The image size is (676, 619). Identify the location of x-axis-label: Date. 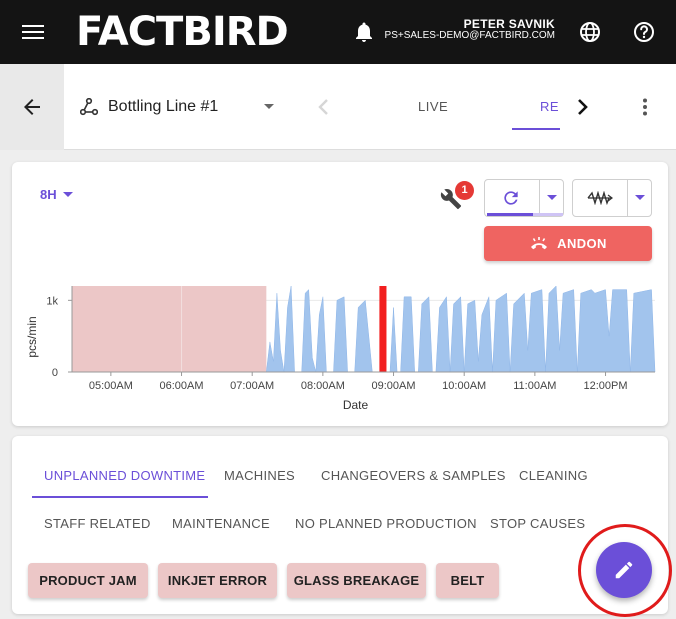
(356, 405).